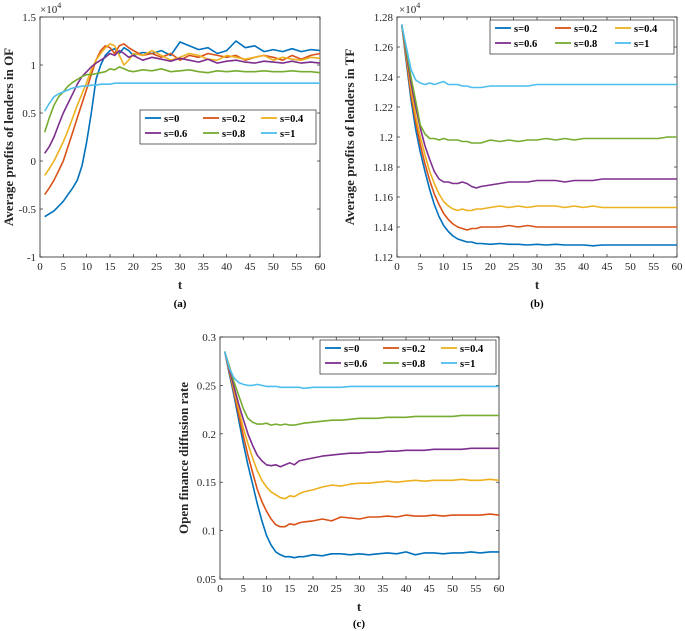 This screenshot has height=631, width=685. What do you see at coordinates (183, 458) in the screenshot?
I see `panel-c-y-label: Open finance diffusion rate` at bounding box center [183, 458].